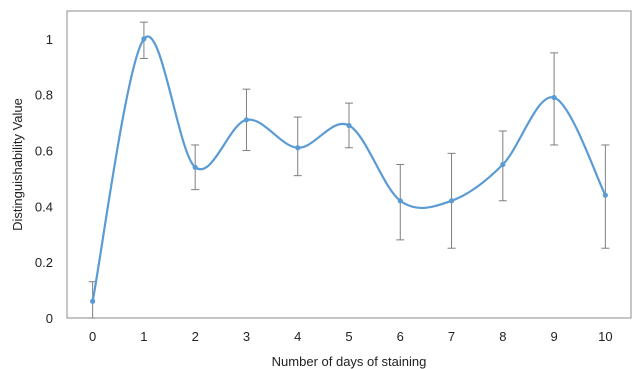 The width and height of the screenshot is (637, 369). I want to click on y-tick-label: 1, so click(49, 39).